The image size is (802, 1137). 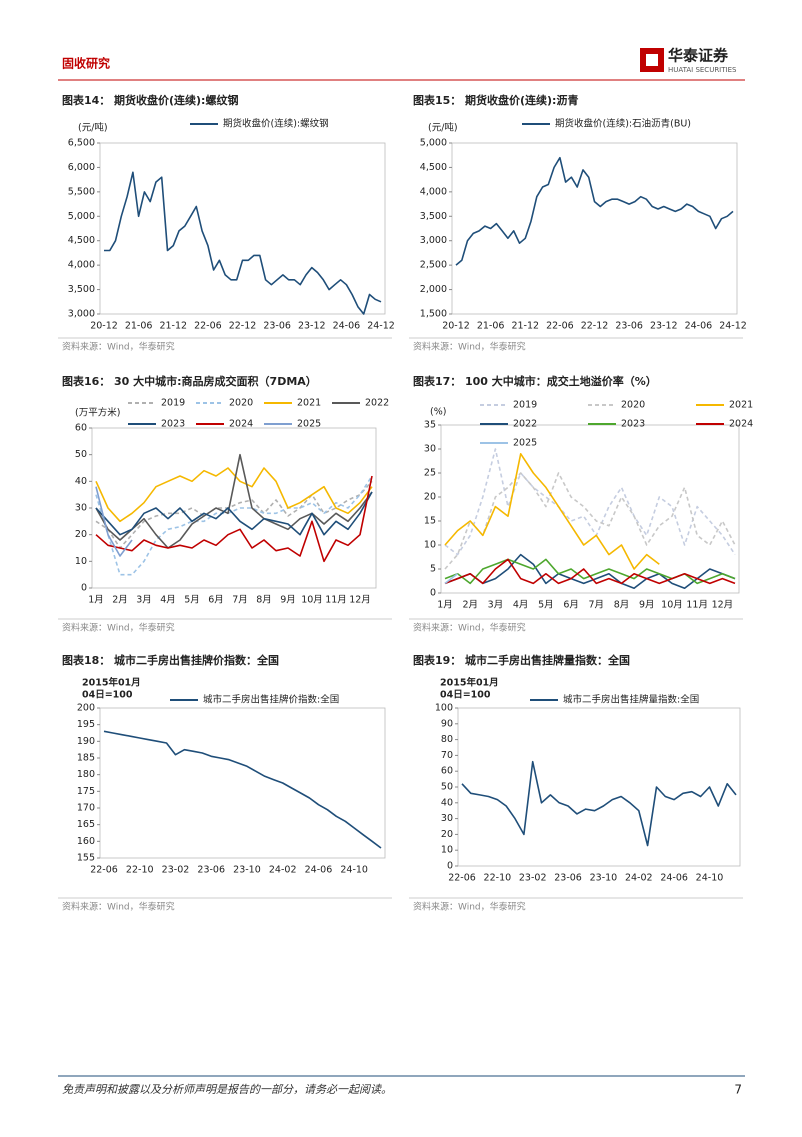 I want to click on y-tick-label: 10, so click(x=447, y=850).